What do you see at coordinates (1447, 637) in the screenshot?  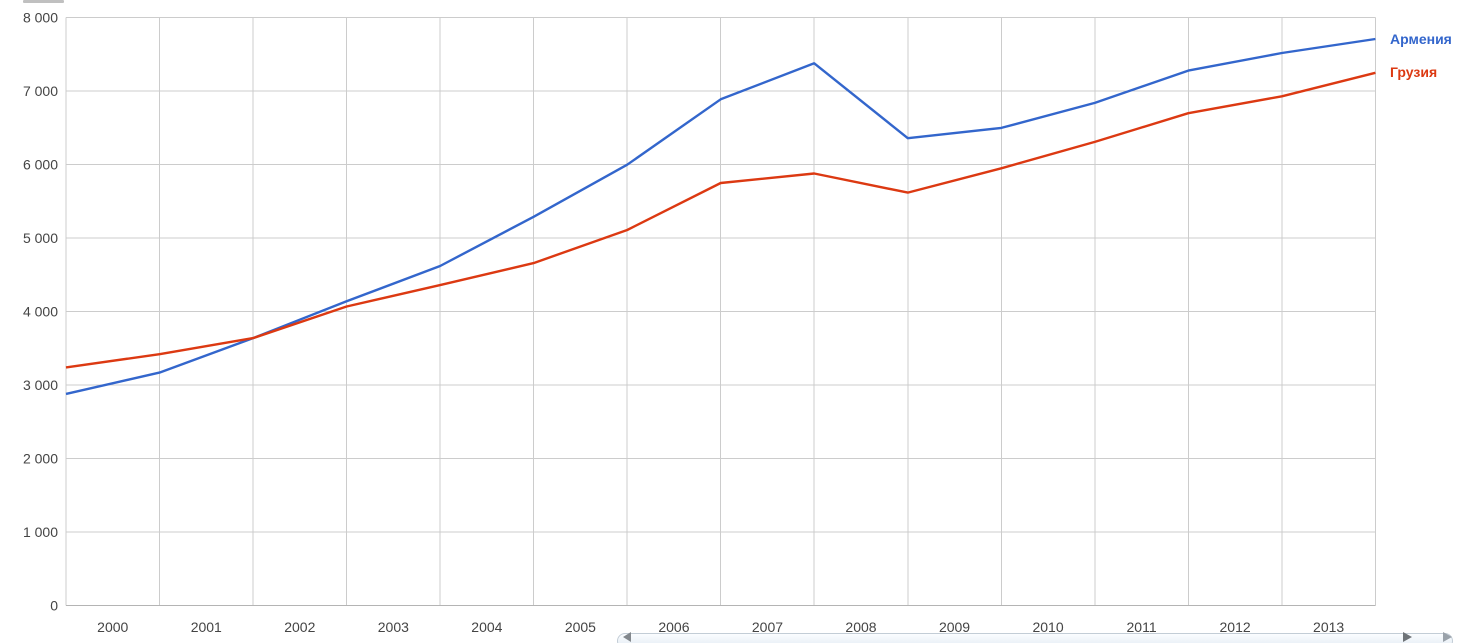 I see `slider-end-arrow-icon` at bounding box center [1447, 637].